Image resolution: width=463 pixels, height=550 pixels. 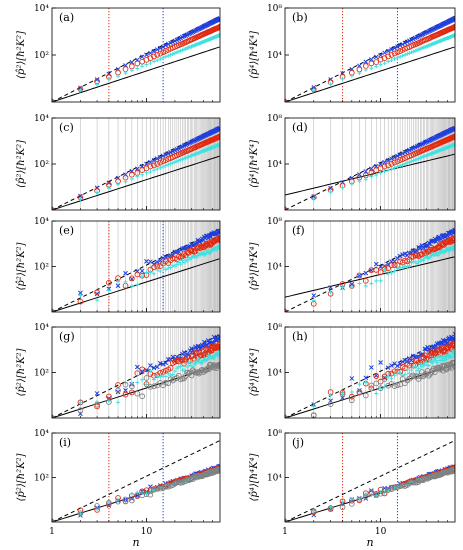 What do you see at coordinates (136, 477) in the screenshot?
I see `plot-area` at bounding box center [136, 477].